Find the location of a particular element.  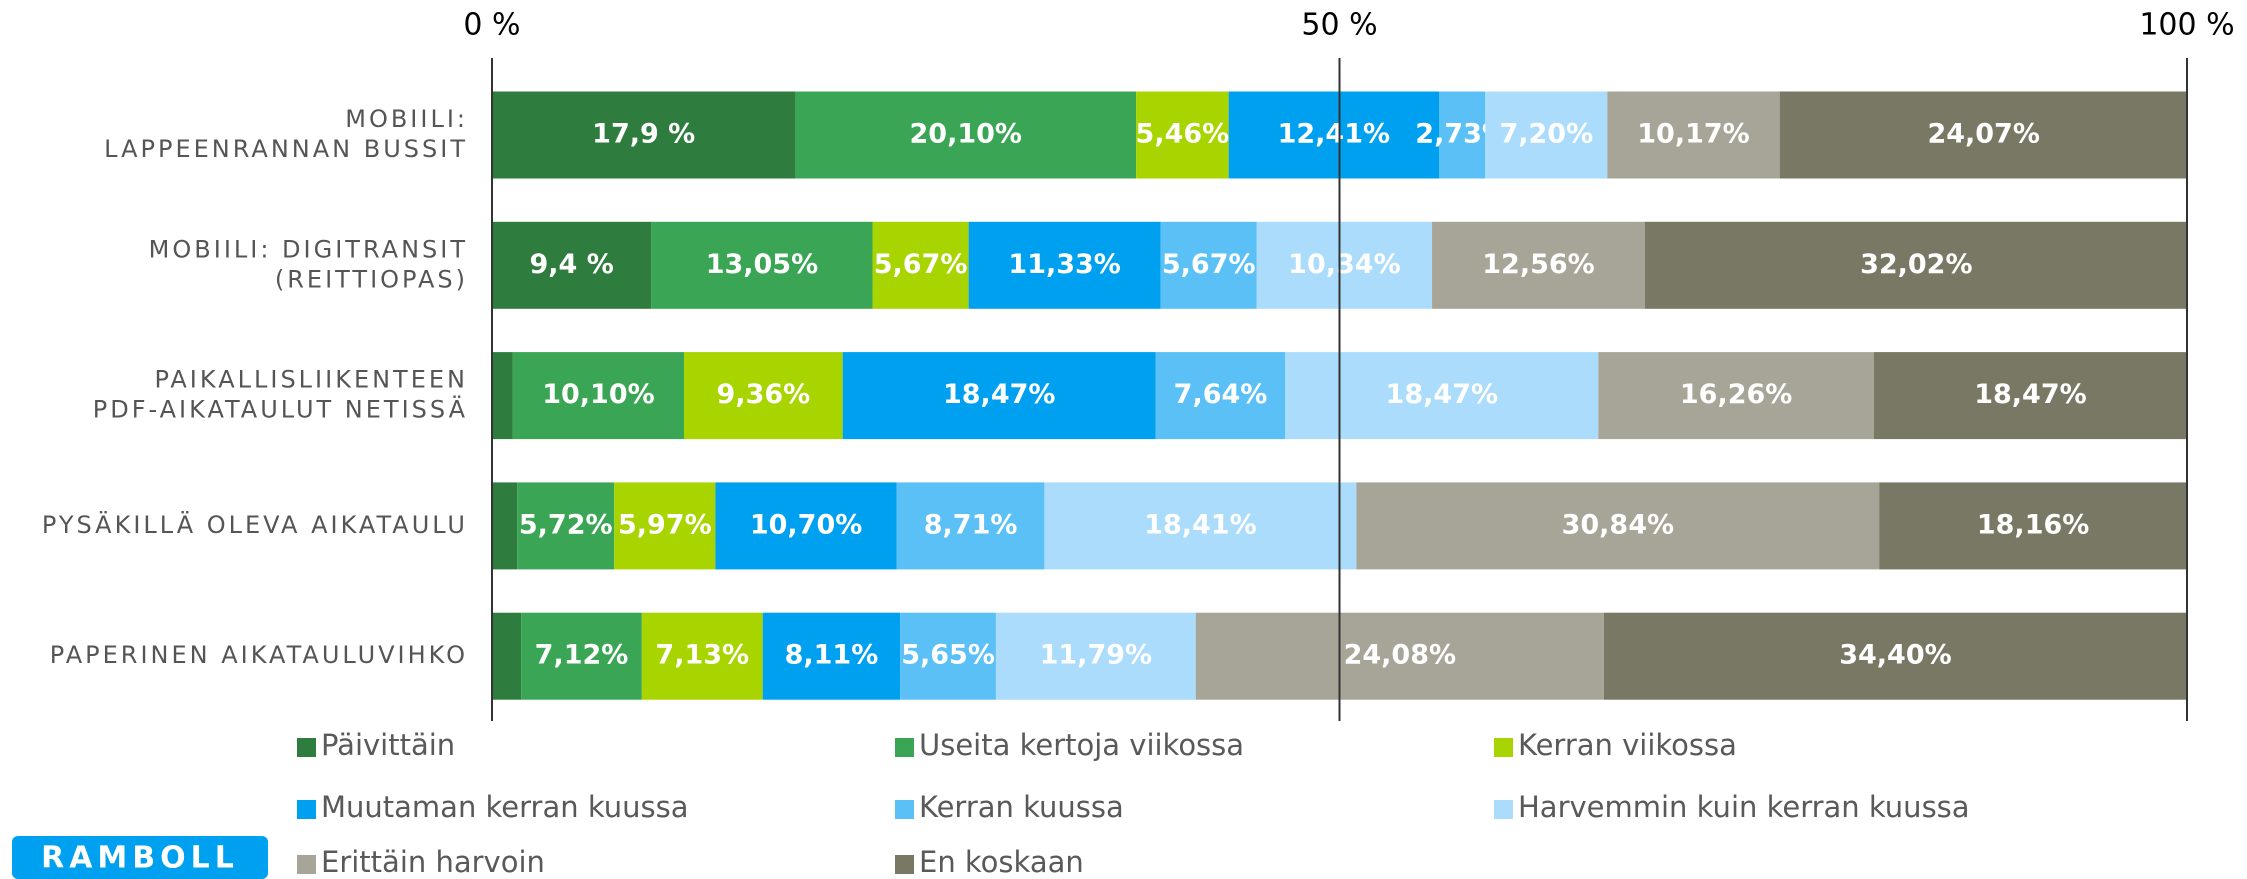

data-label: 30,84% is located at coordinates (1618, 524).